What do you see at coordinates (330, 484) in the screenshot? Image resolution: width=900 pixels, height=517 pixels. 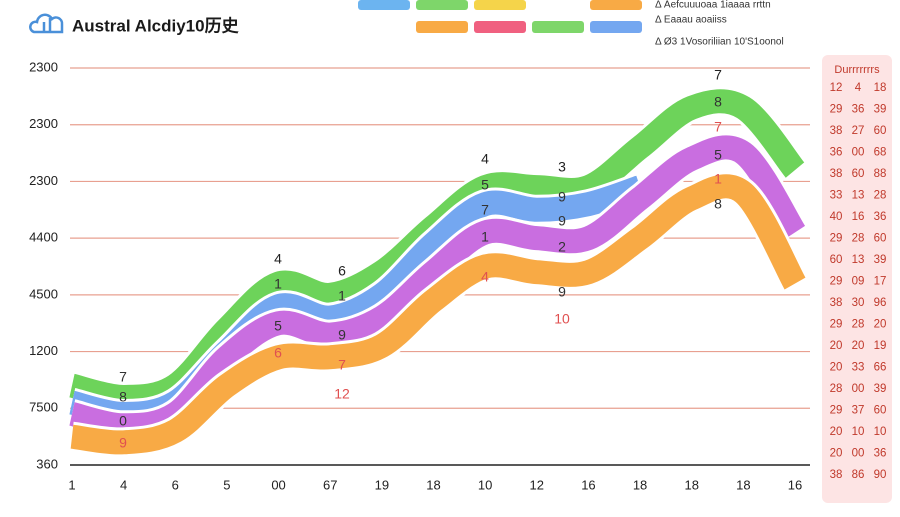 I see `x-tick-label: 67` at bounding box center [330, 484].